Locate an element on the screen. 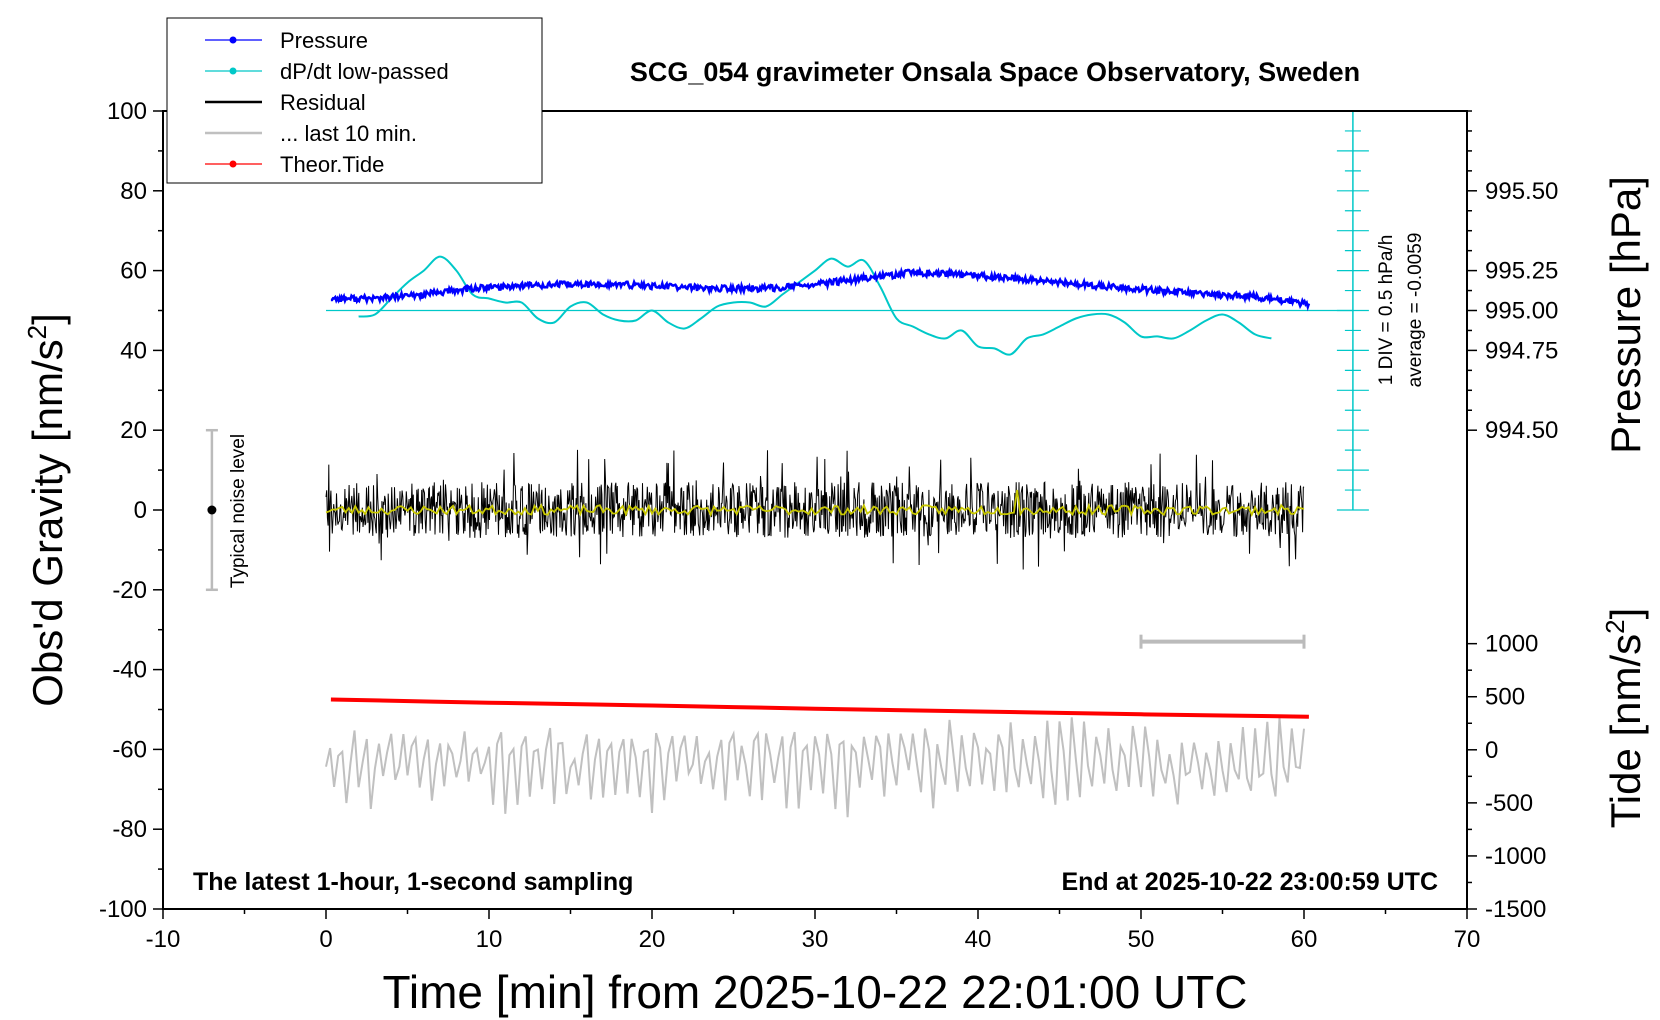  last-10-min-line is located at coordinates (815, 767).